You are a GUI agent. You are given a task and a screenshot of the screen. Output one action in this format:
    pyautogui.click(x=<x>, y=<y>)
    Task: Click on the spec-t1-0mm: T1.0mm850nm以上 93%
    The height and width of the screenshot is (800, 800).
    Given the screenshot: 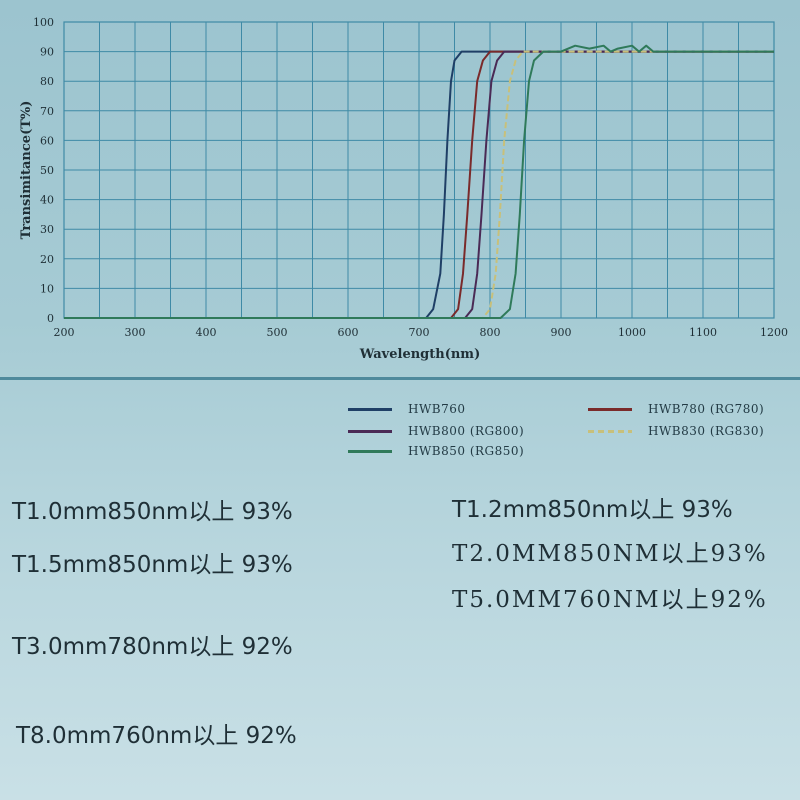 What is the action you would take?
    pyautogui.click(x=152, y=512)
    